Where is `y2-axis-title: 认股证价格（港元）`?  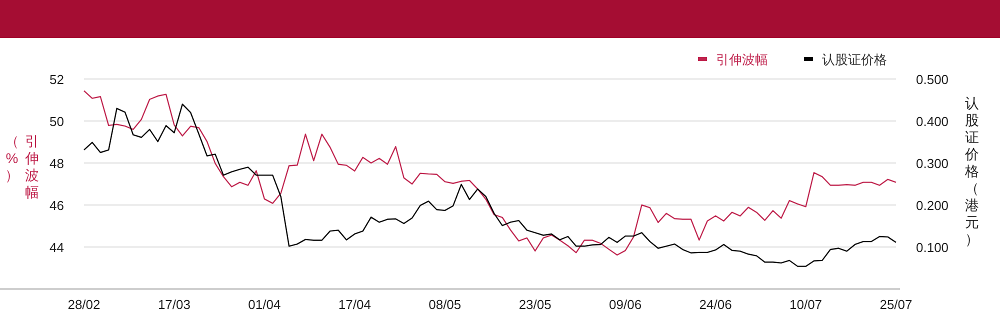 y2-axis-title: 认股证价格（港元） is located at coordinates (972, 171).